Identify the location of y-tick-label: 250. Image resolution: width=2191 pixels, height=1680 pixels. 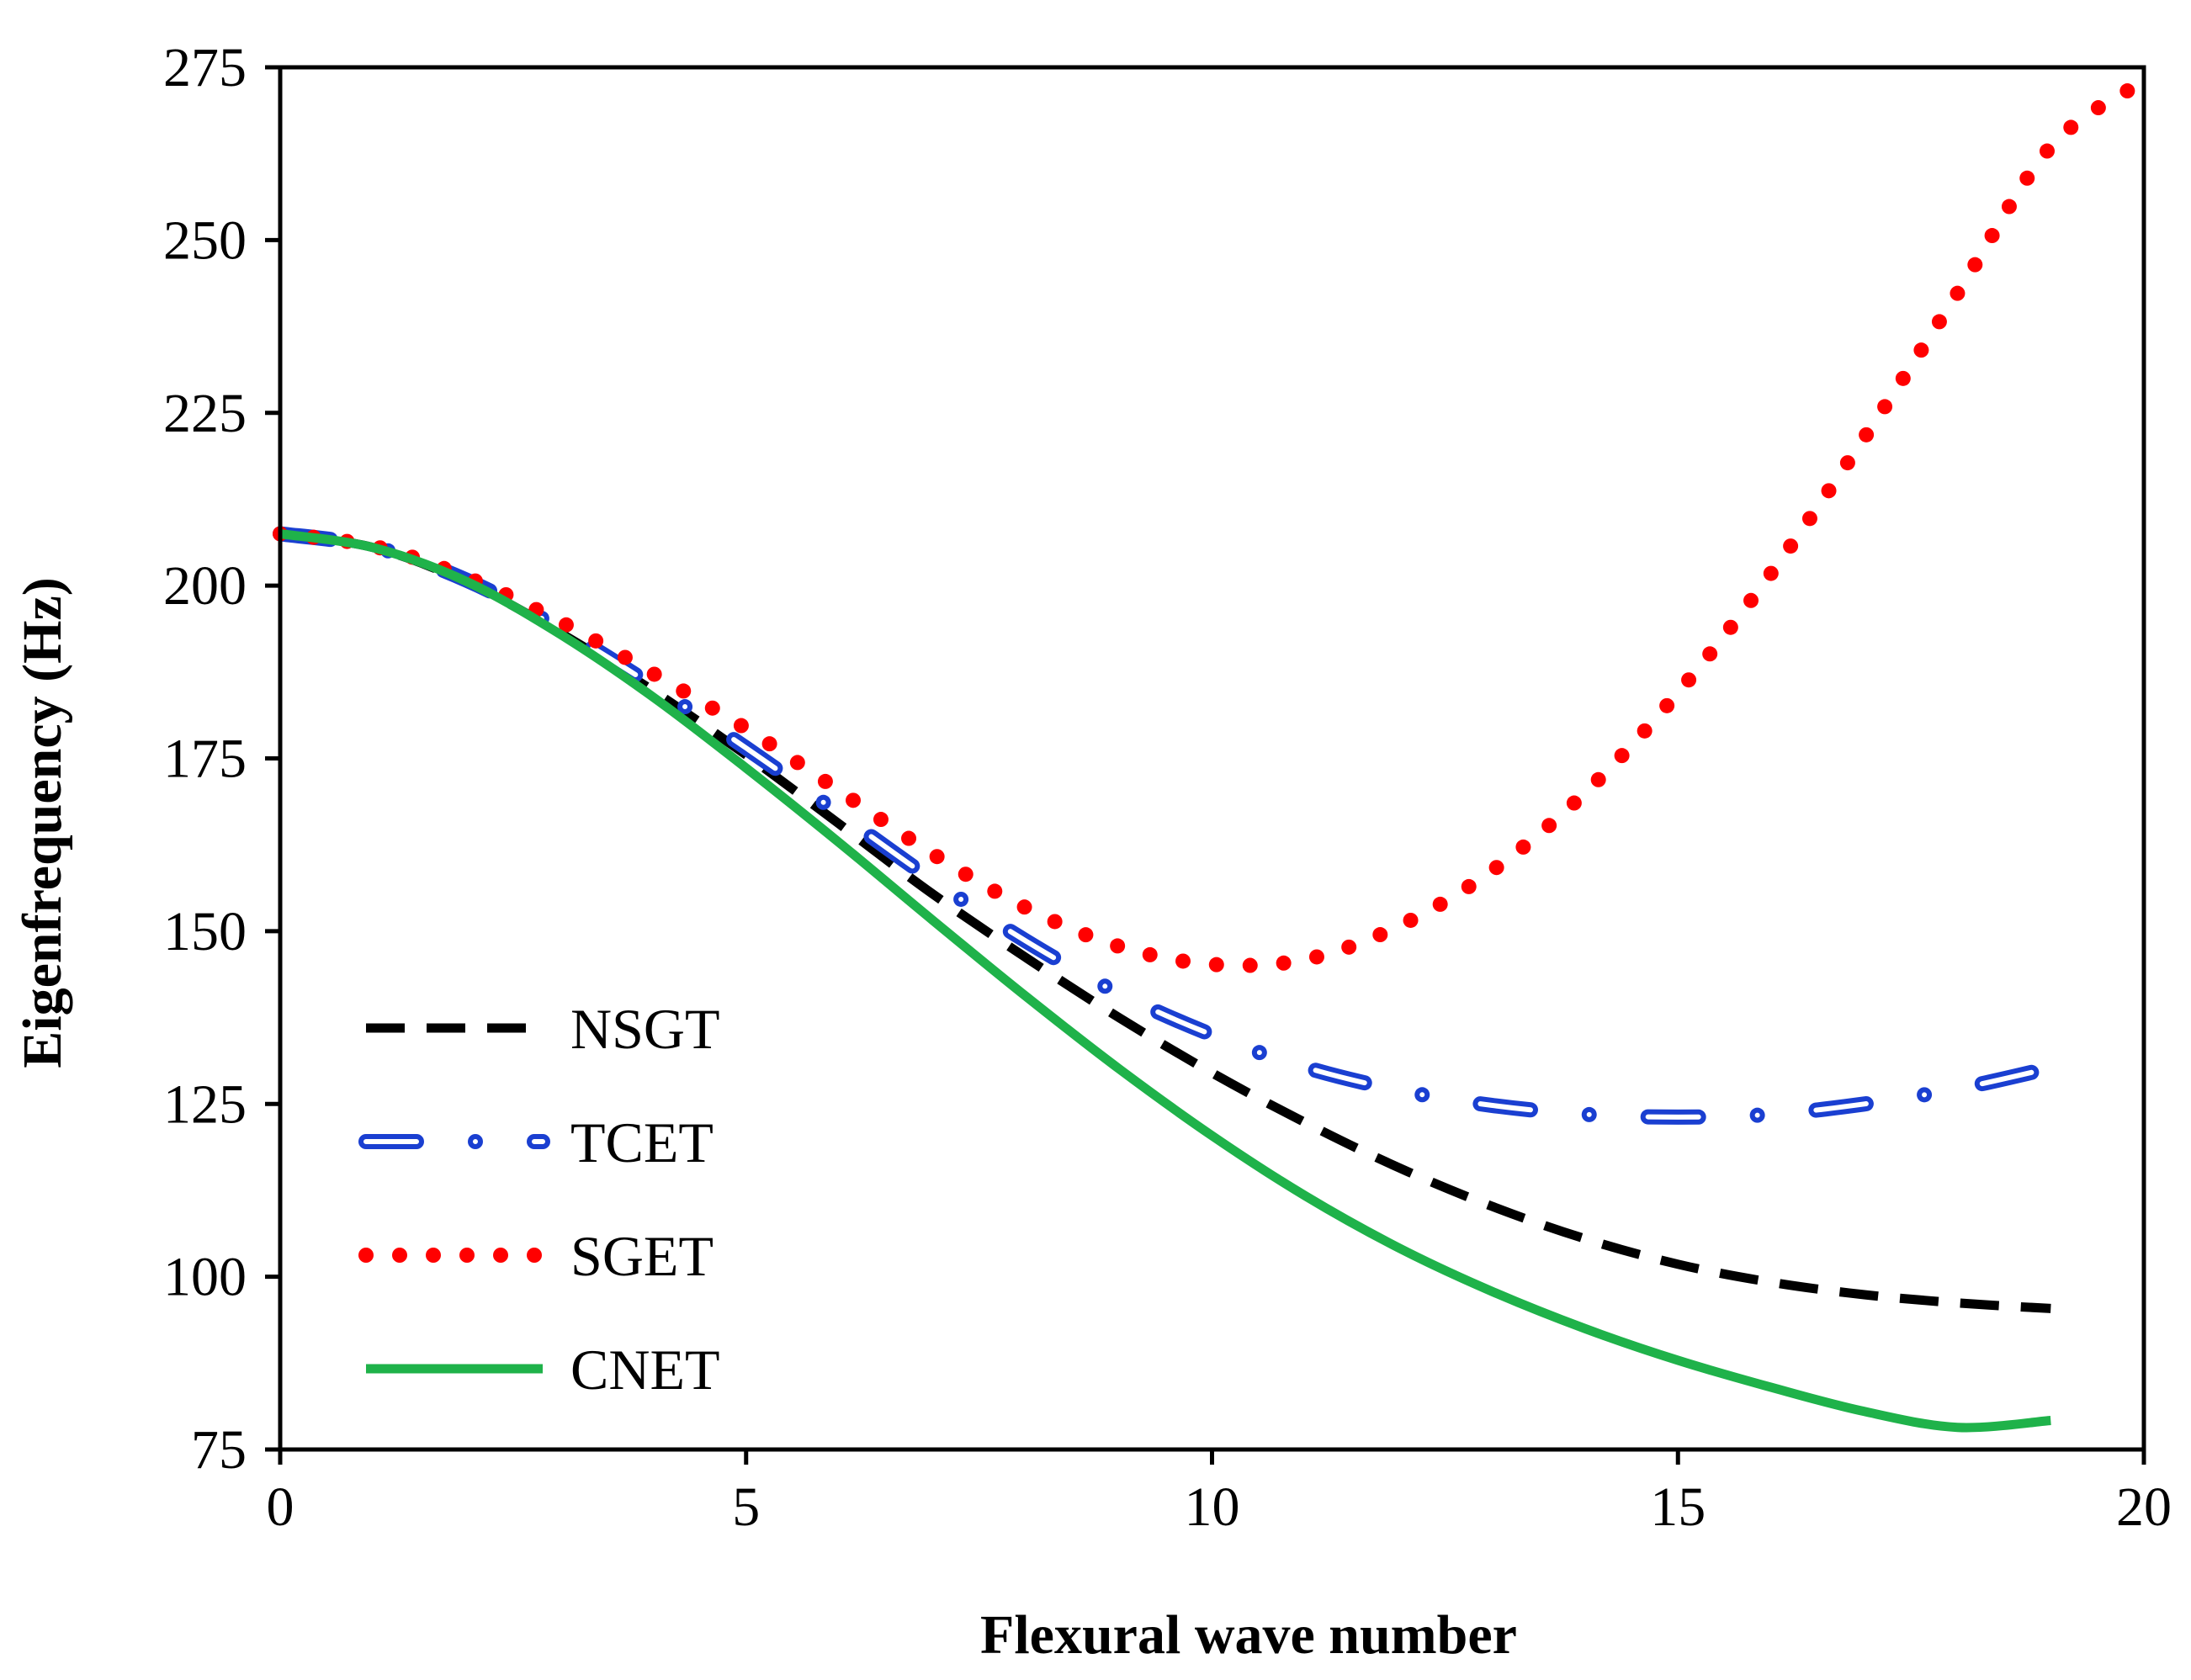
(205, 240).